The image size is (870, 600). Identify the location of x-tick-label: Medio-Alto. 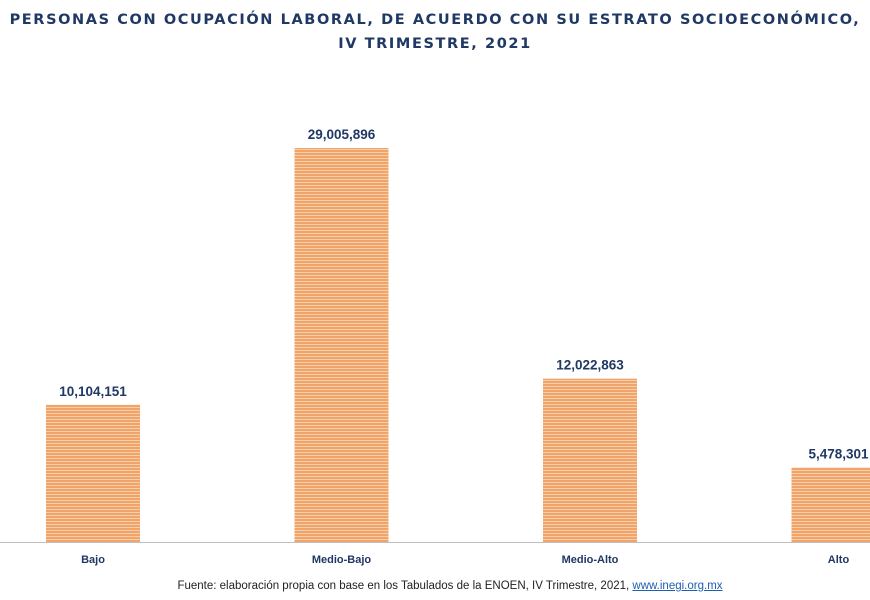
(590, 560).